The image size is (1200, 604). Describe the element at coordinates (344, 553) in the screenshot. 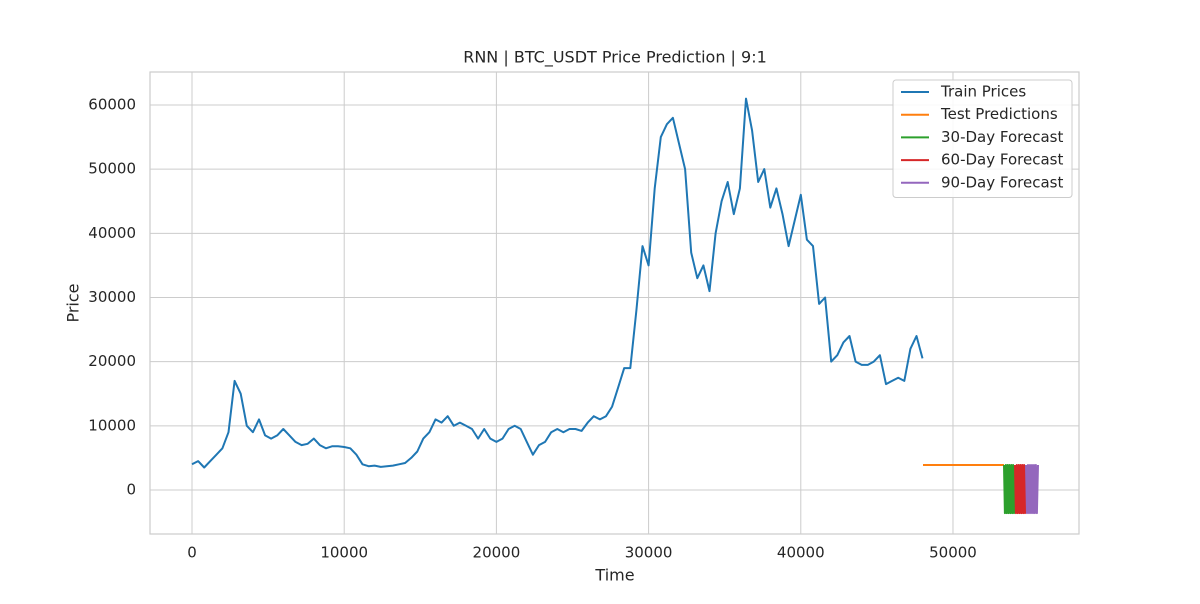

I see `x-tick-label: 10000` at that location.